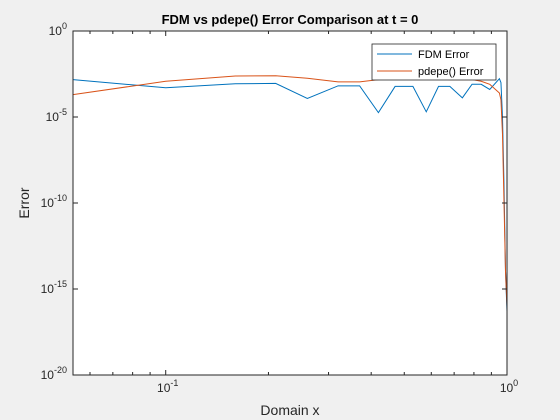  What do you see at coordinates (290, 19) in the screenshot?
I see `chart-title: FDM vs pdepe() Error Comparison at t = 0` at bounding box center [290, 19].